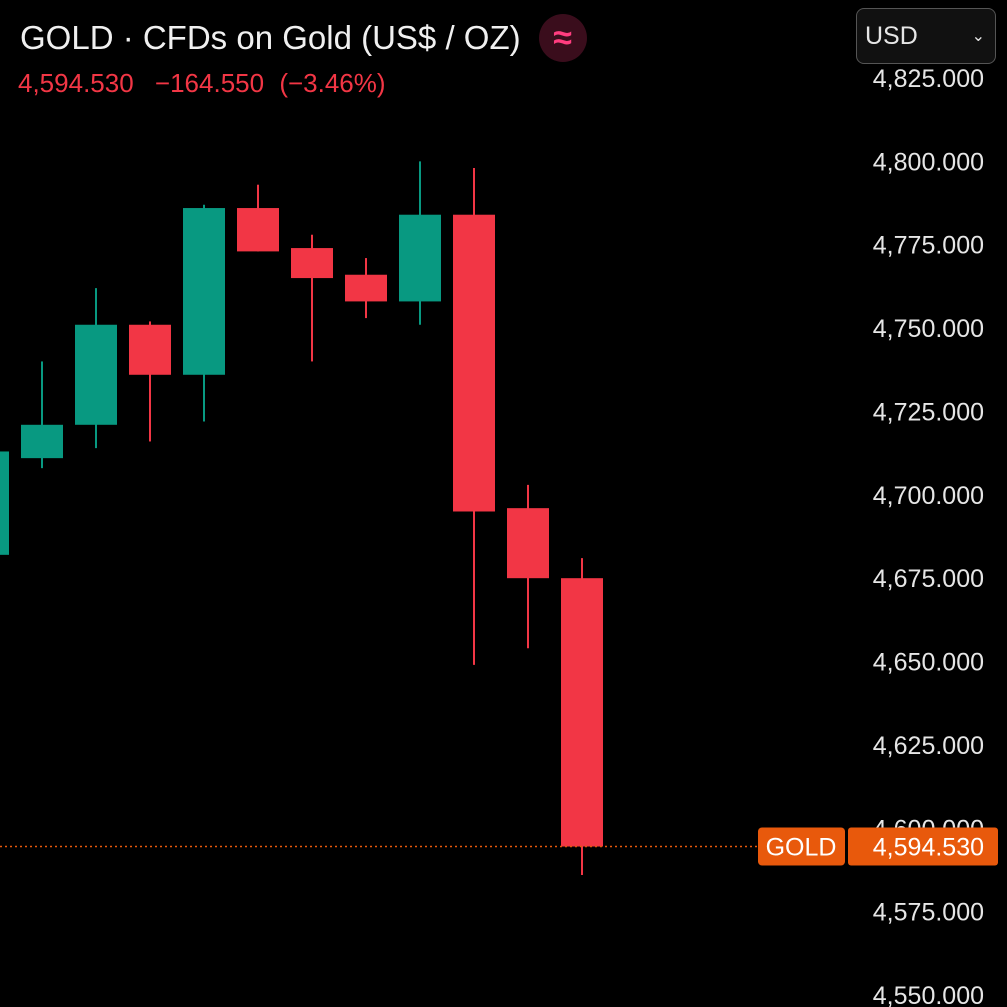  I want to click on y-tick-label: 4,775.000, so click(928, 246).